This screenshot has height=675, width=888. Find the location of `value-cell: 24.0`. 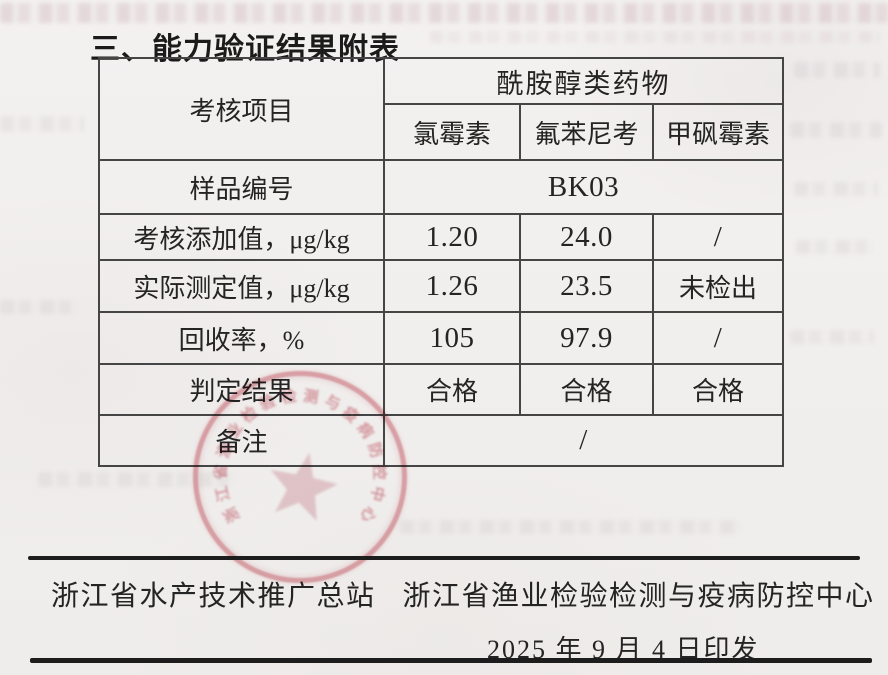

value-cell: 24.0 is located at coordinates (586, 237).